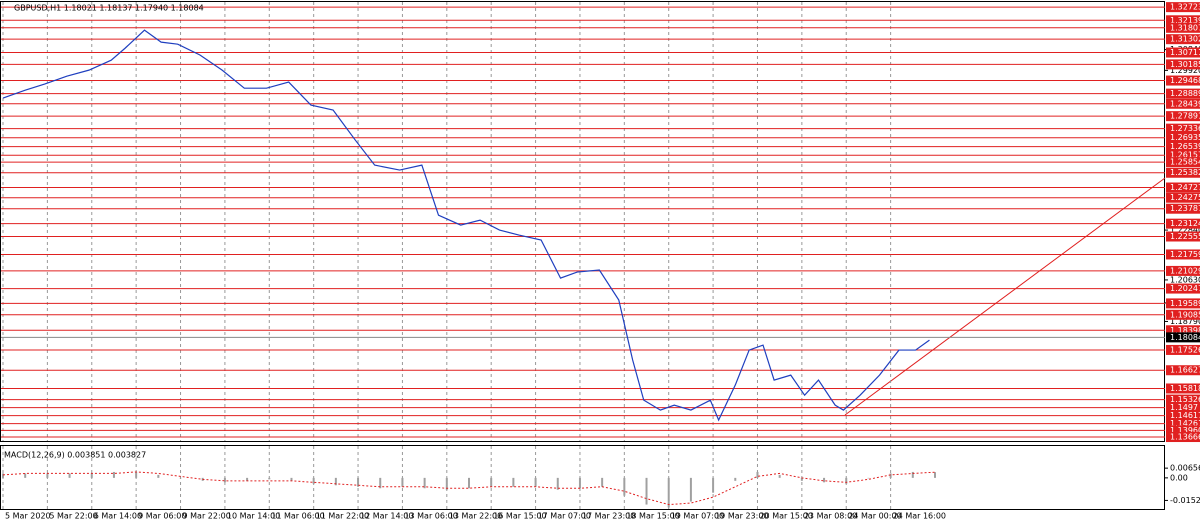  What do you see at coordinates (1185, 208) in the screenshot?
I see `level-label: 1.23787` at bounding box center [1185, 208].